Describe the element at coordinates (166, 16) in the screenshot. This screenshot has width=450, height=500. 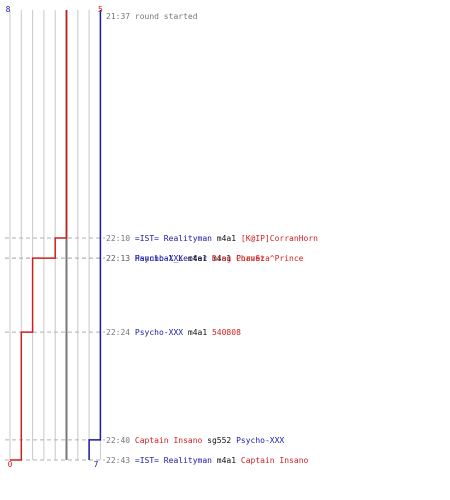
I see `event-text-part: round started` at that location.